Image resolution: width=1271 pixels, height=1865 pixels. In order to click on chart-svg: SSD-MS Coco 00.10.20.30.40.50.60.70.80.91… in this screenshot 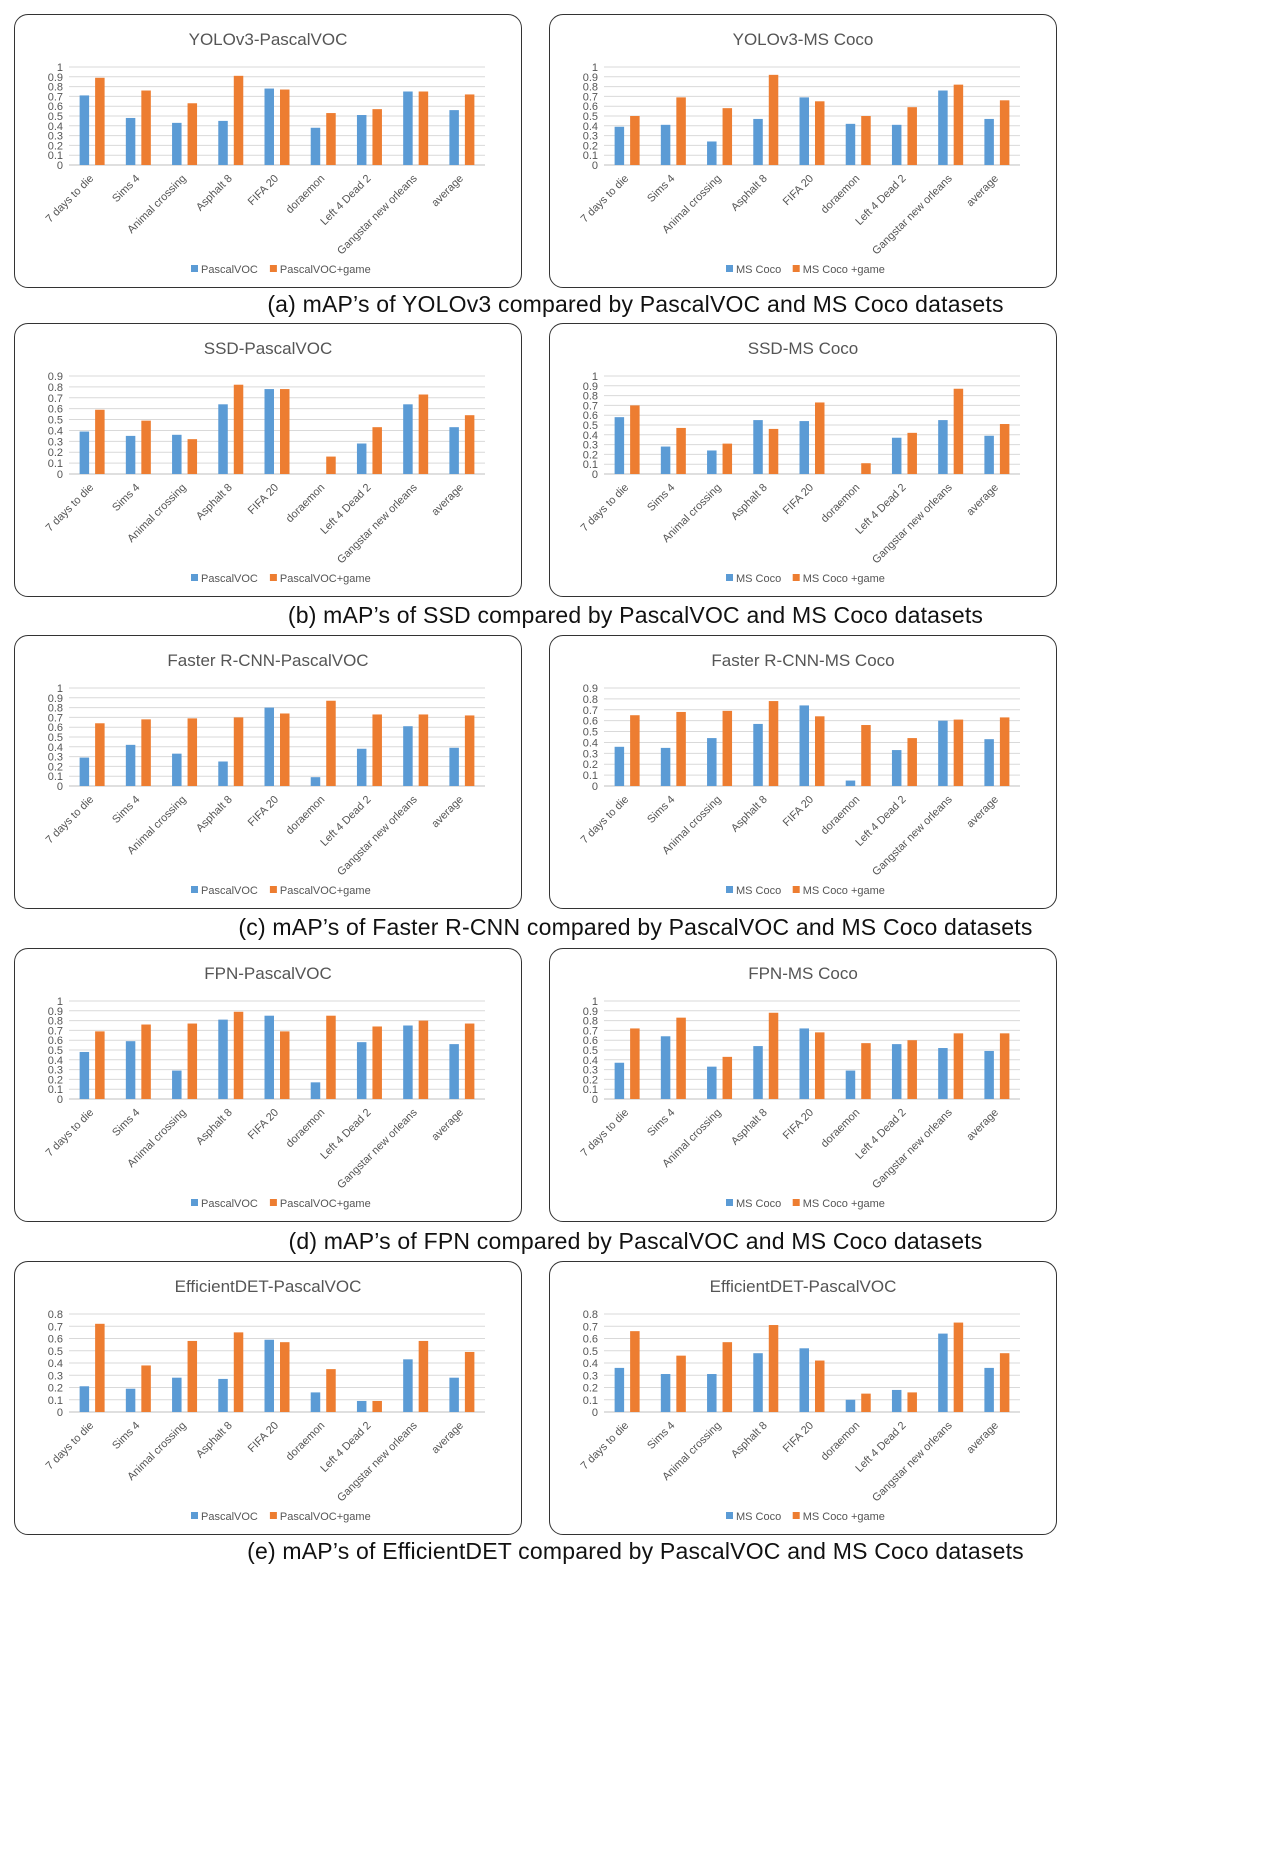, I will do `click(799, 462)`.